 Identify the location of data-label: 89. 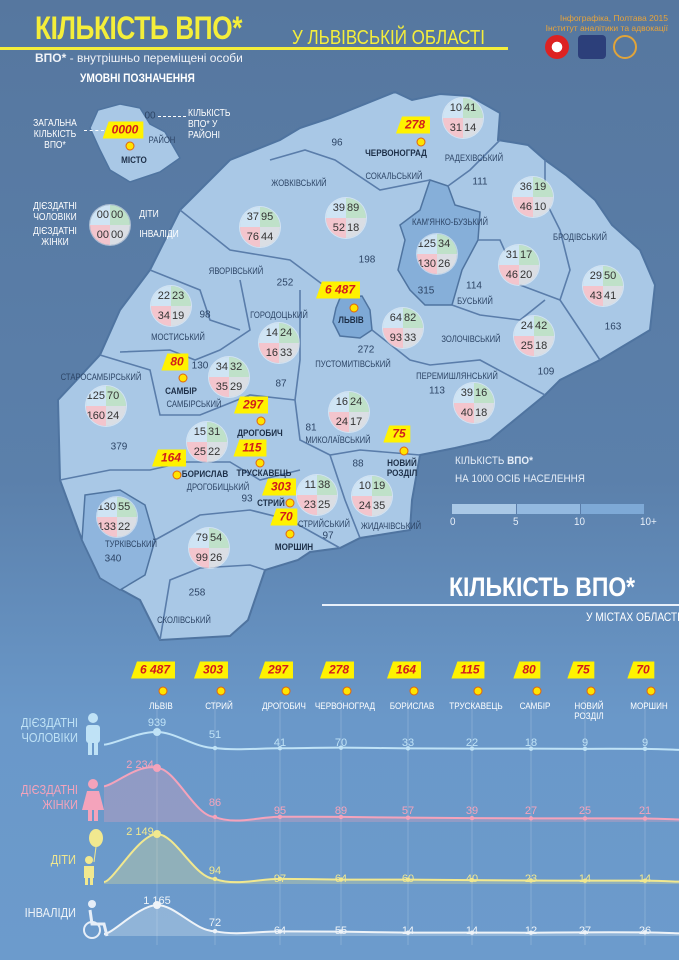
(341, 811).